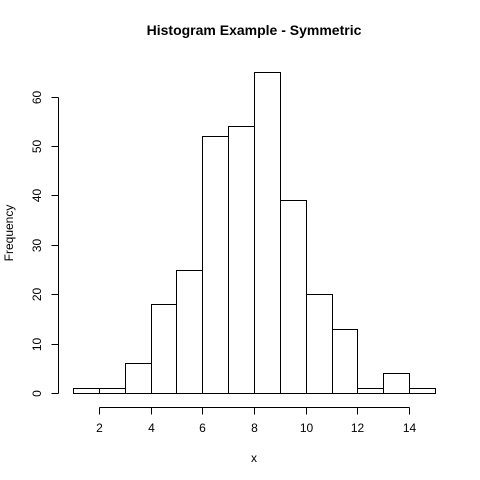 This screenshot has width=480, height=480. What do you see at coordinates (99, 428) in the screenshot?
I see `x-tick-label: 2` at bounding box center [99, 428].